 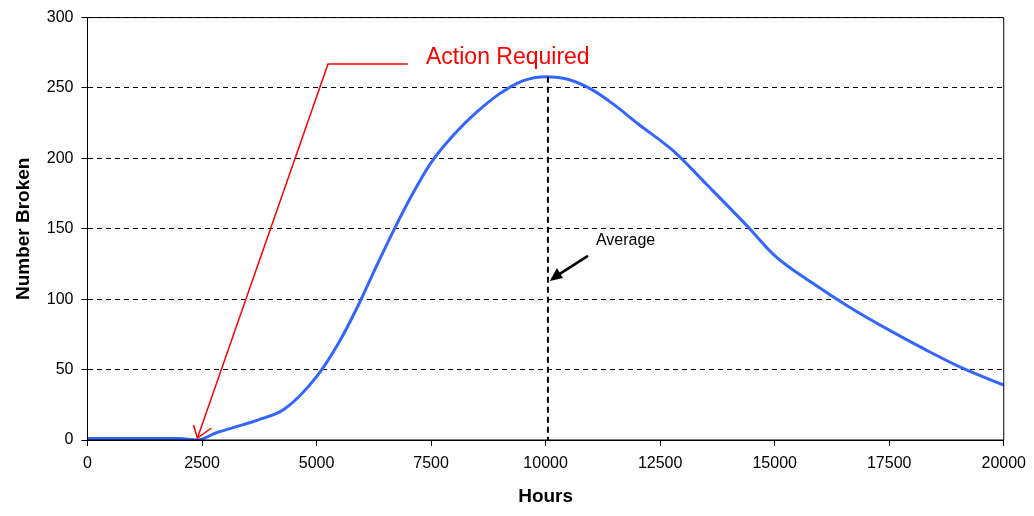 What do you see at coordinates (431, 463) in the screenshot?
I see `x-tick-label: 7500` at bounding box center [431, 463].